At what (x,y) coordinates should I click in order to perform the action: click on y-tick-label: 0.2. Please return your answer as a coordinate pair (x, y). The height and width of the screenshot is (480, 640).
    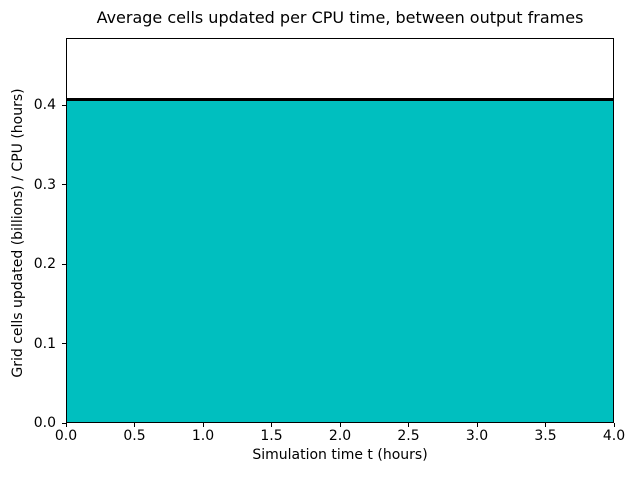
    Looking at the image, I should click on (44, 264).